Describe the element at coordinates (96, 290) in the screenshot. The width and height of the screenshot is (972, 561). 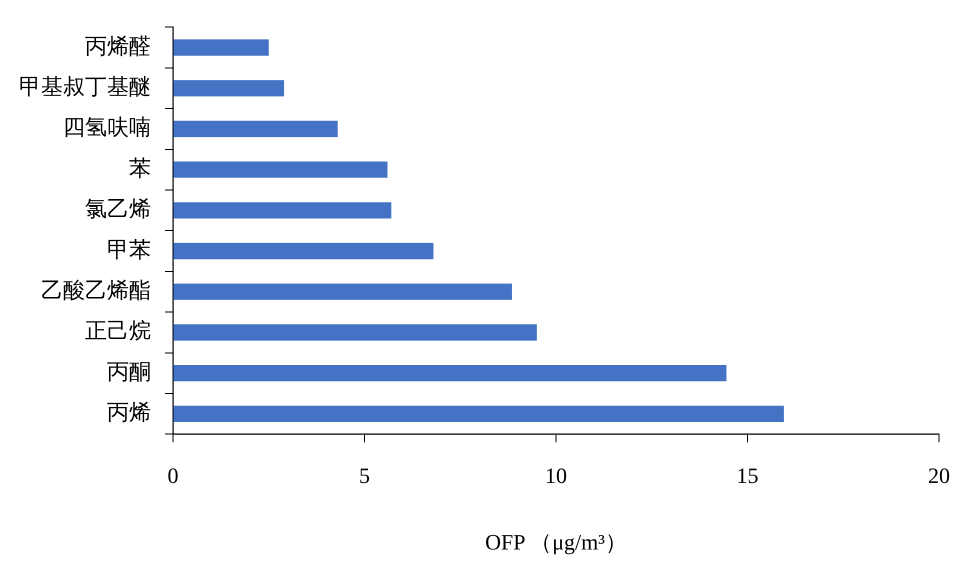
I see `y-tick-label: 乙酸乙烯酯` at that location.